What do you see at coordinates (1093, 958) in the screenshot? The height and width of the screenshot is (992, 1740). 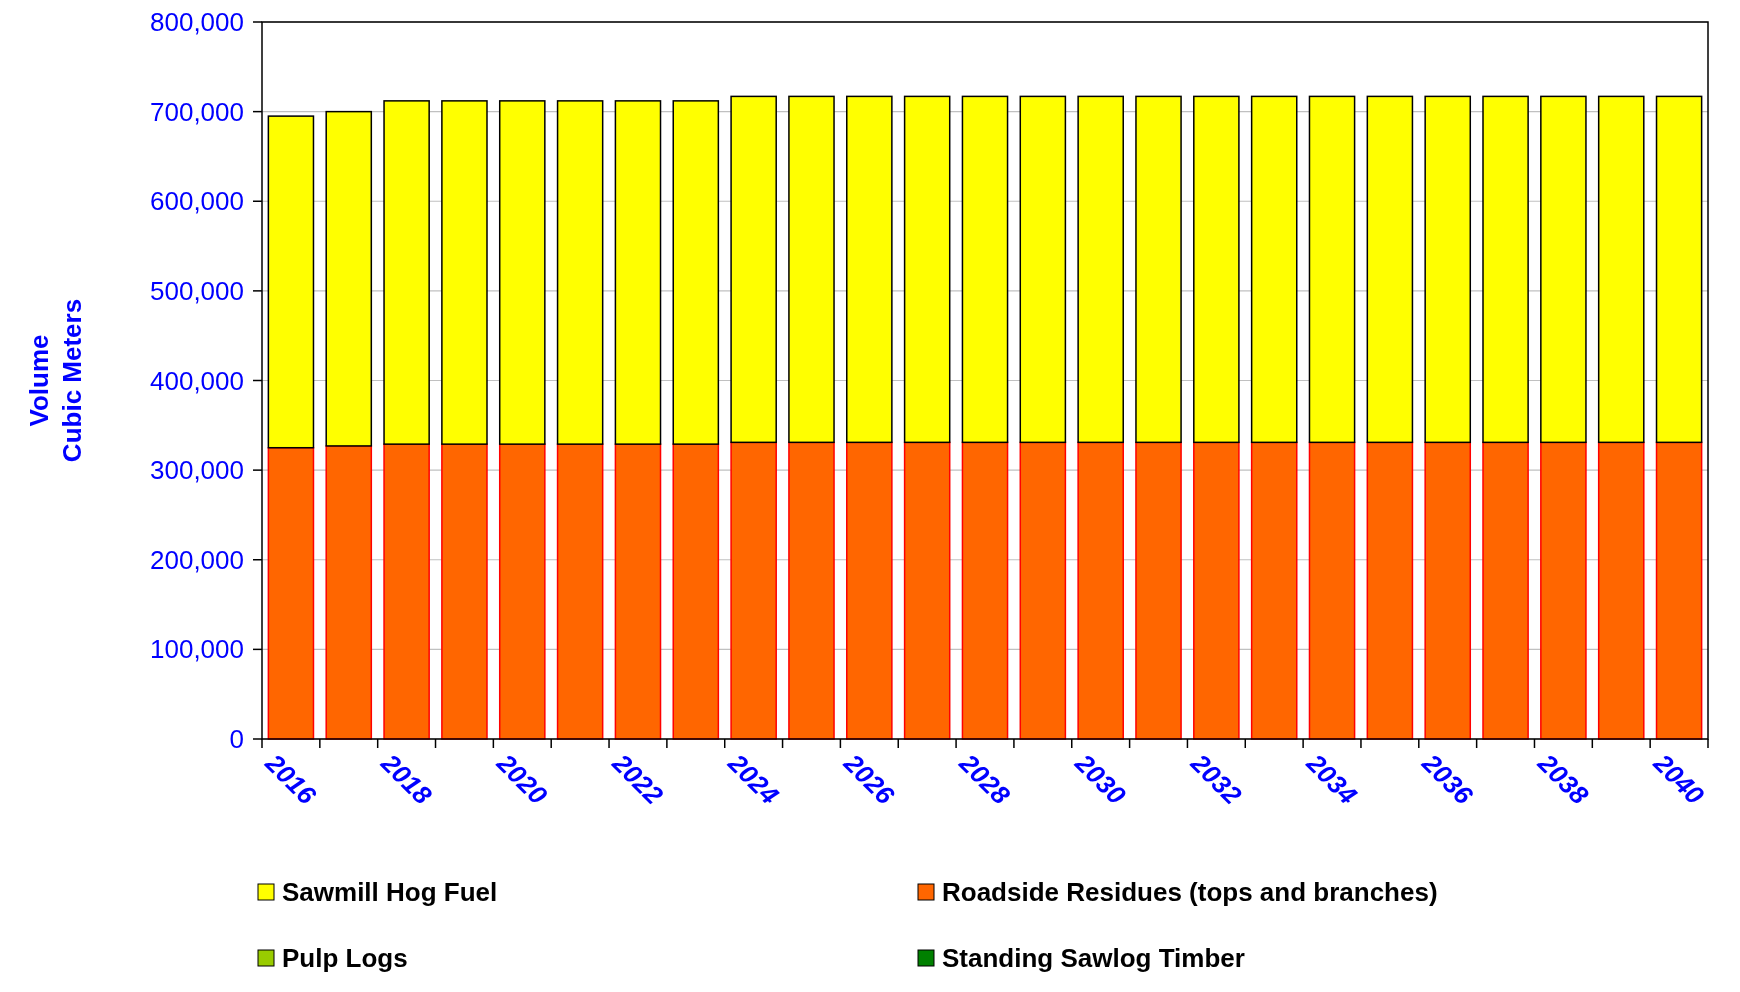 I see `legend-label: Standing Sawlog Timber` at bounding box center [1093, 958].